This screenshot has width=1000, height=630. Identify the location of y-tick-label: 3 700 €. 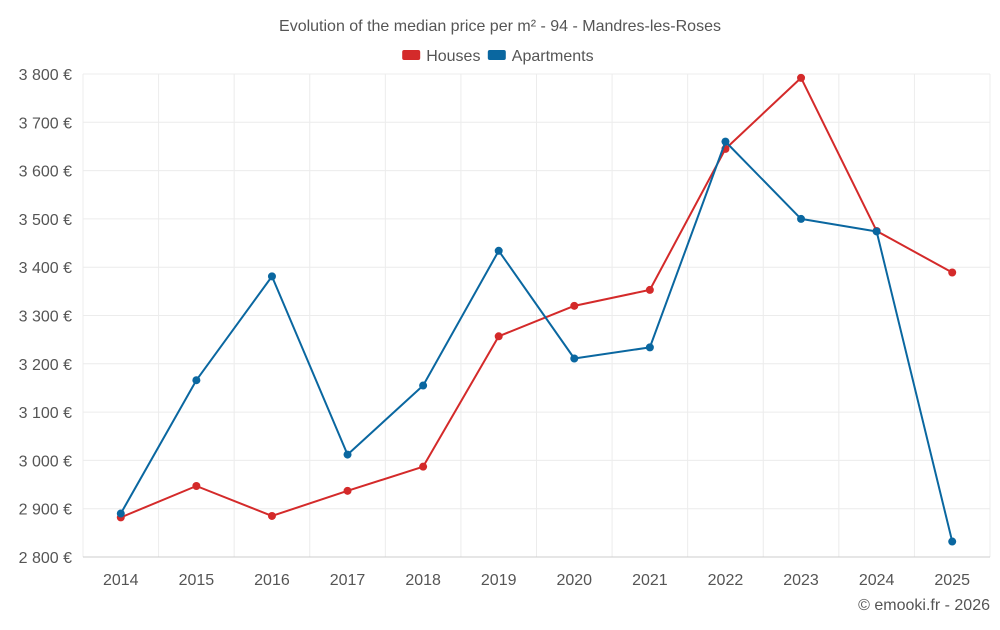
(45, 123).